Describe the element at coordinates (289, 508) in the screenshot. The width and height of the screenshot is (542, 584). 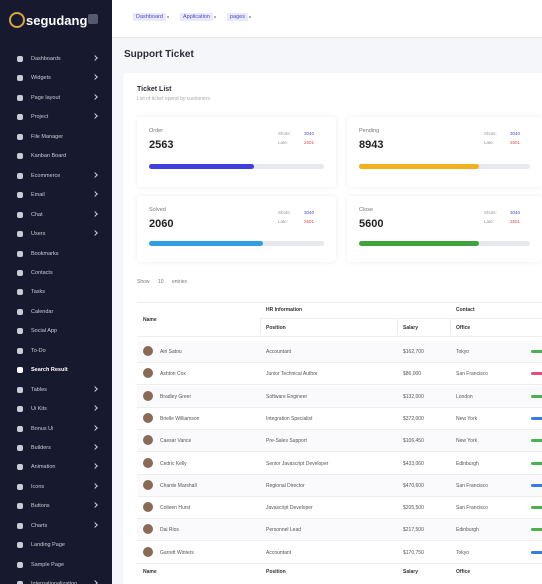
I see `table-cell: Javascript Developer` at that location.